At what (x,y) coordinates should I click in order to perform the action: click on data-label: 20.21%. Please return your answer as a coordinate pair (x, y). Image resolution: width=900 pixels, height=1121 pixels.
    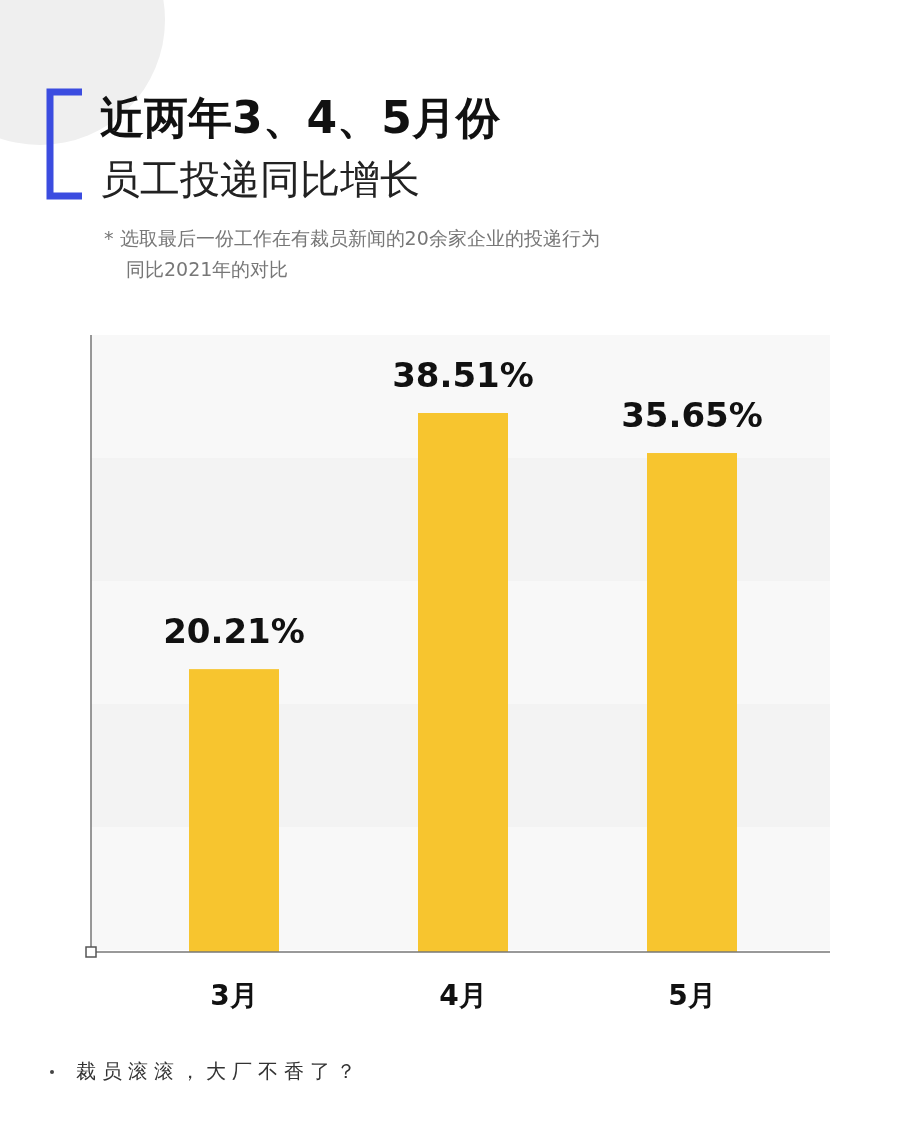
    Looking at the image, I should click on (234, 631).